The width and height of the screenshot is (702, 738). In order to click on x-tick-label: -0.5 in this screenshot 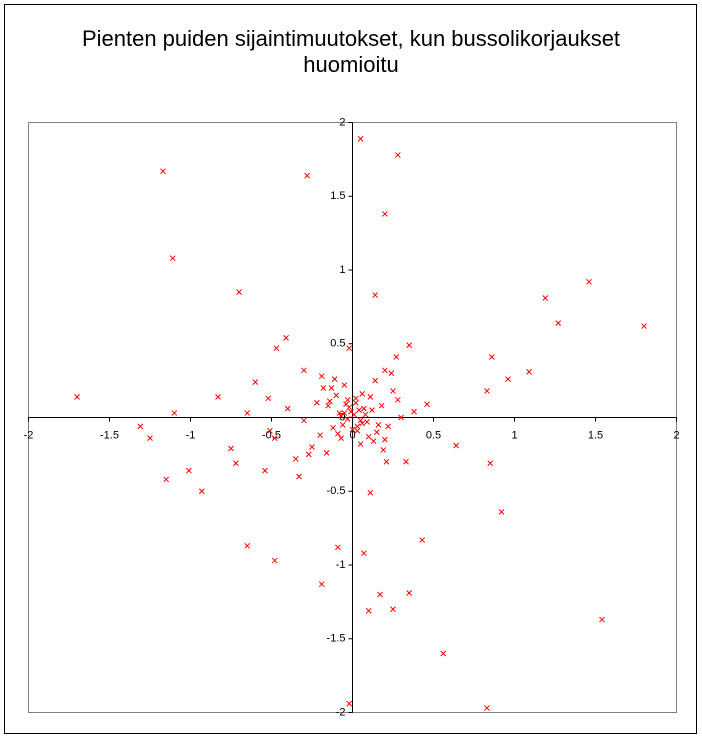, I will do `click(271, 435)`.